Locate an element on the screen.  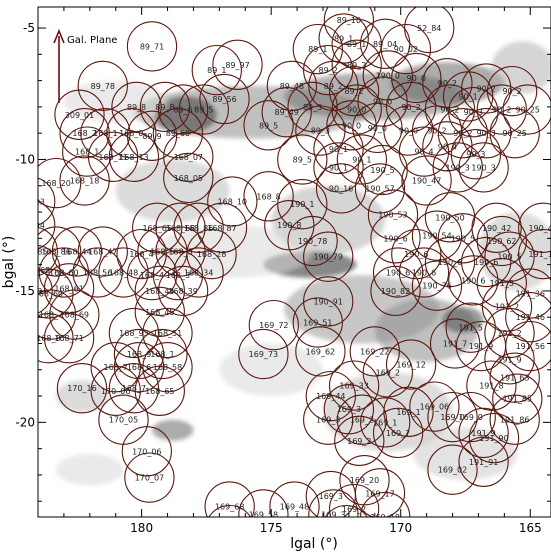
gal-plane-annotation: Gal. Plane is located at coordinates (85, 65).